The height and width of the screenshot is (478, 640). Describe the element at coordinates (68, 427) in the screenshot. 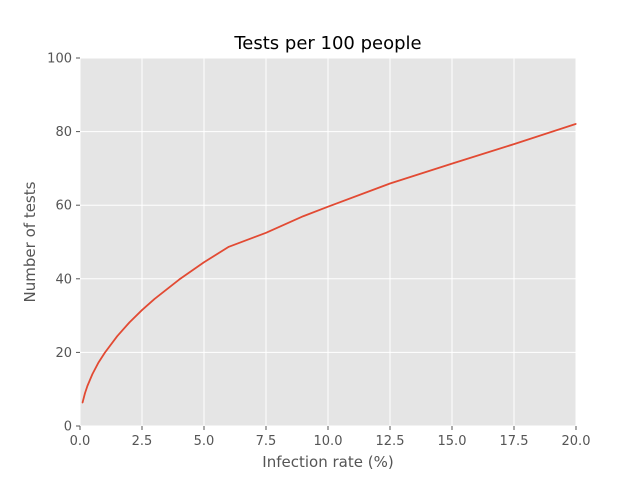

I see `y-tick-label: 0` at that location.